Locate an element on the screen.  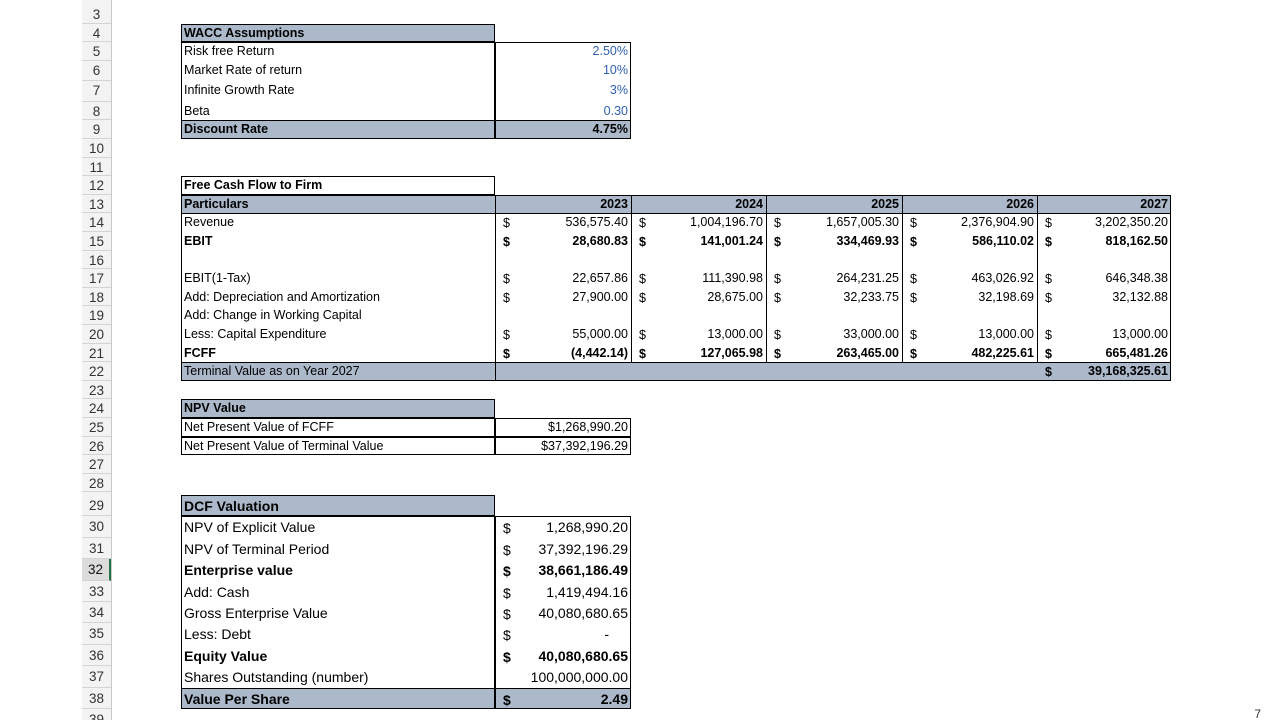
row-number: 29 is located at coordinates (96, 506).